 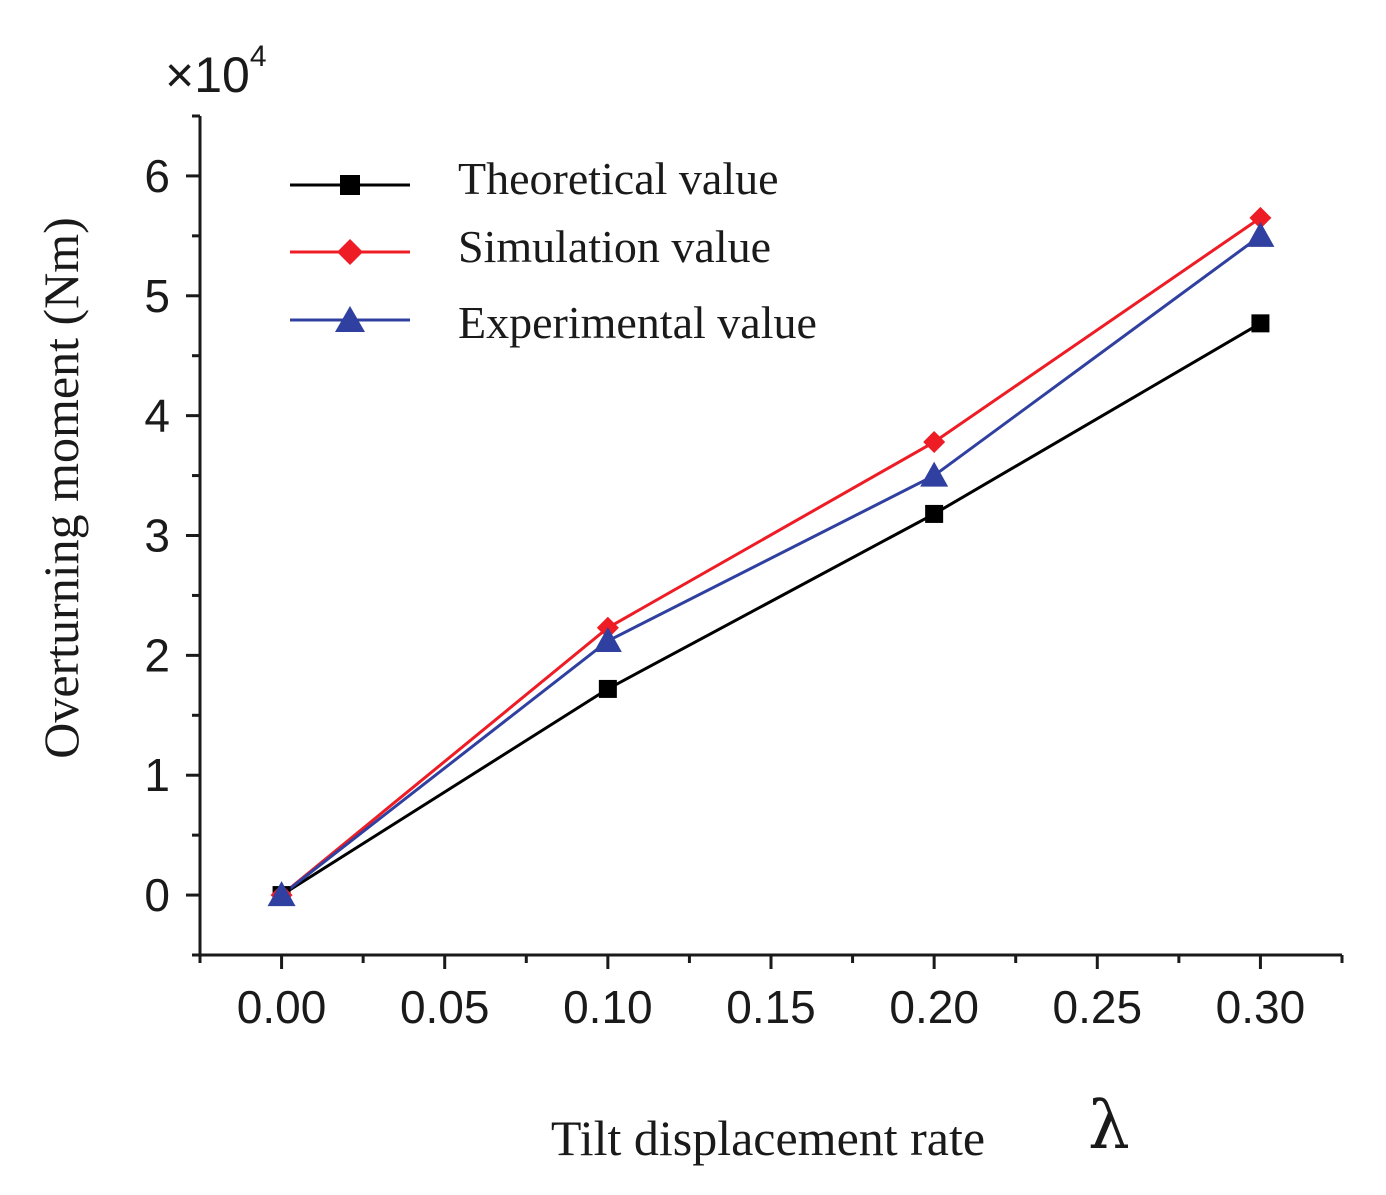 What do you see at coordinates (768, 1138) in the screenshot?
I see `x-axis-title: Tilt displacement rate` at bounding box center [768, 1138].